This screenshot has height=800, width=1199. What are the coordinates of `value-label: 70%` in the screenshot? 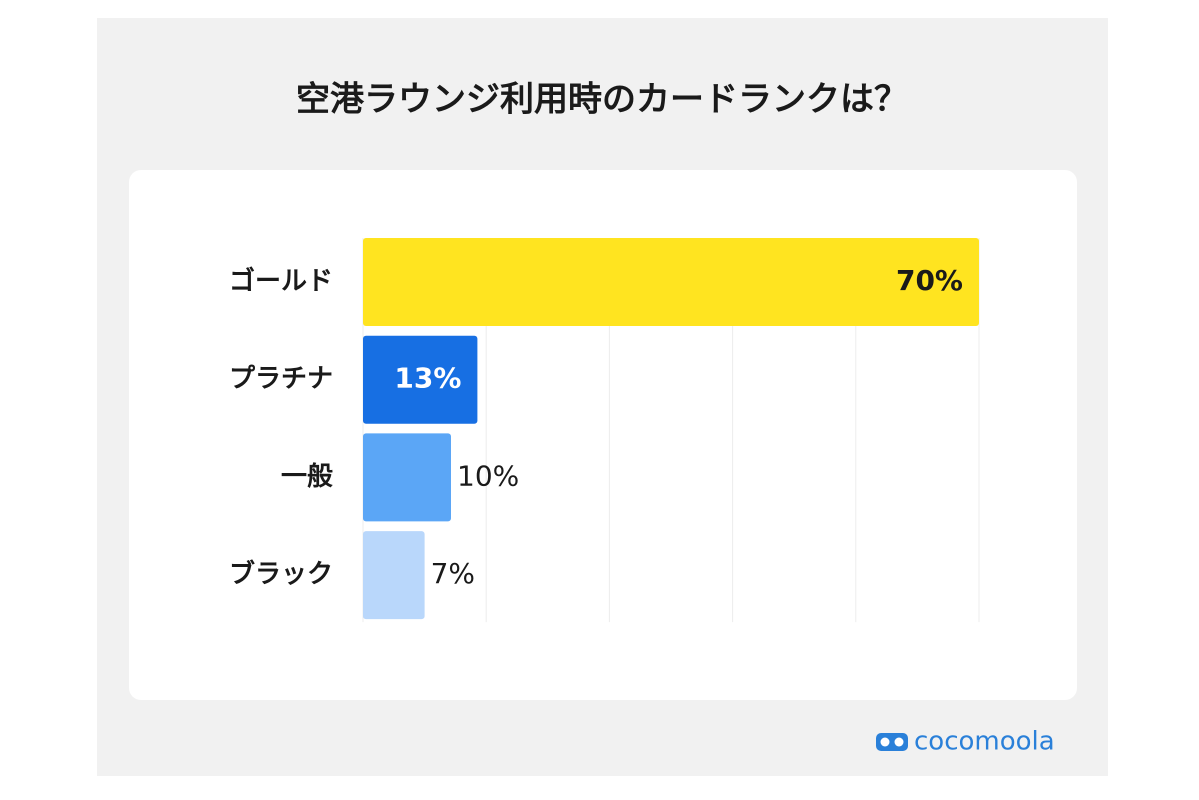 It's located at (929, 280).